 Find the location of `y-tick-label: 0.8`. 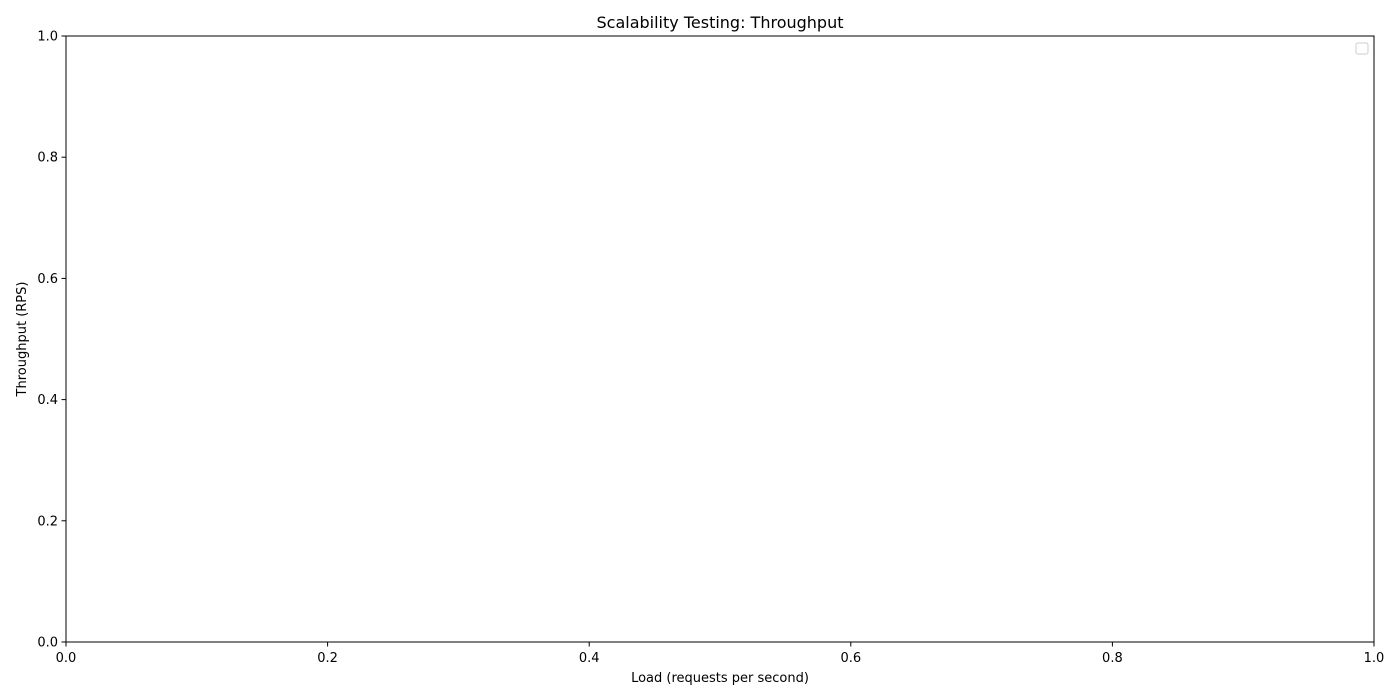

y-tick-label: 0.8 is located at coordinates (47, 158).